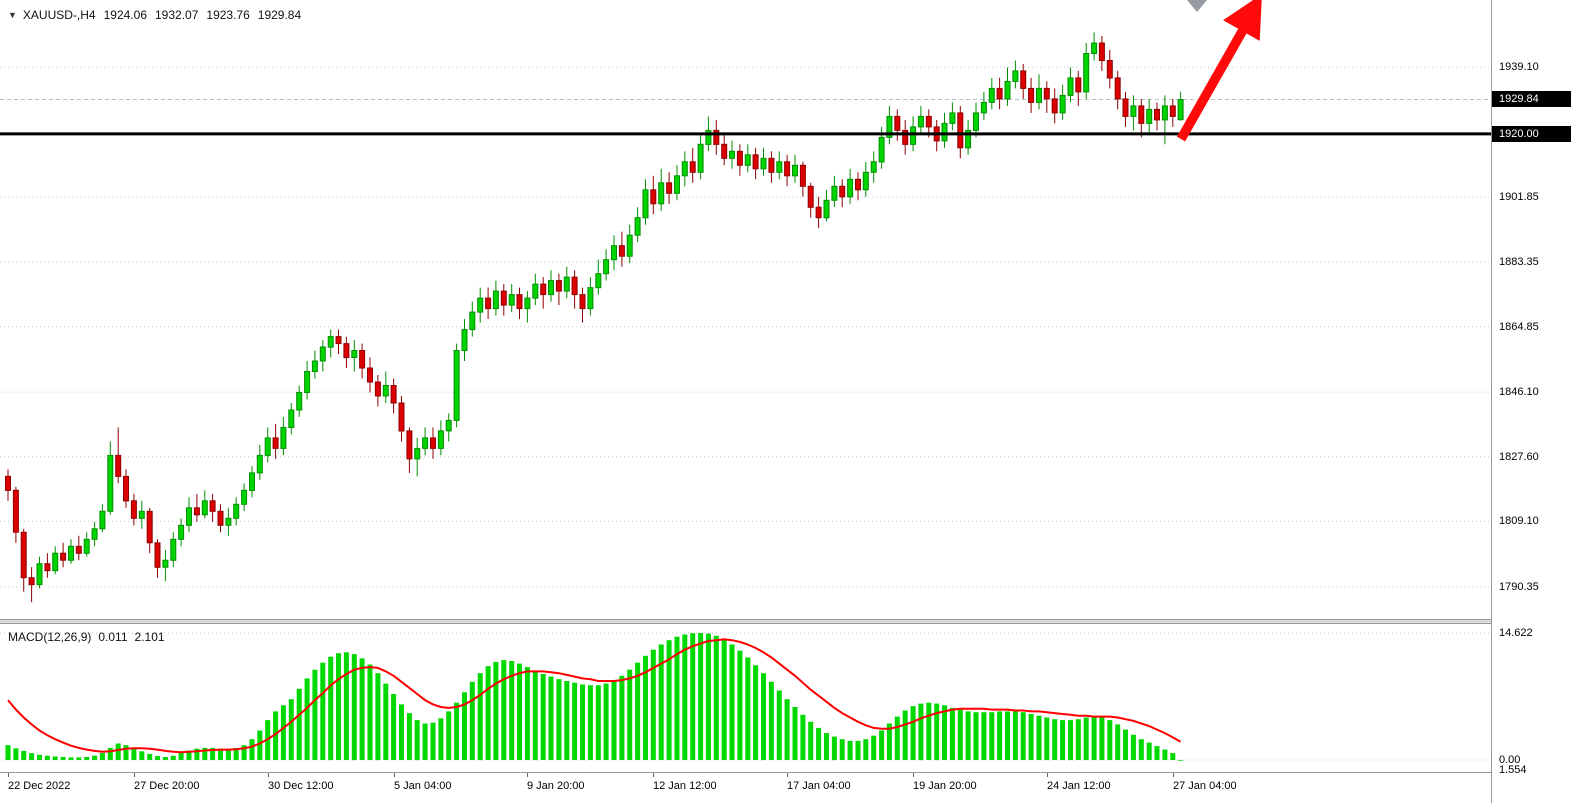 The height and width of the screenshot is (803, 1571). I want to click on price-badge: 1920.00, so click(1531, 134).